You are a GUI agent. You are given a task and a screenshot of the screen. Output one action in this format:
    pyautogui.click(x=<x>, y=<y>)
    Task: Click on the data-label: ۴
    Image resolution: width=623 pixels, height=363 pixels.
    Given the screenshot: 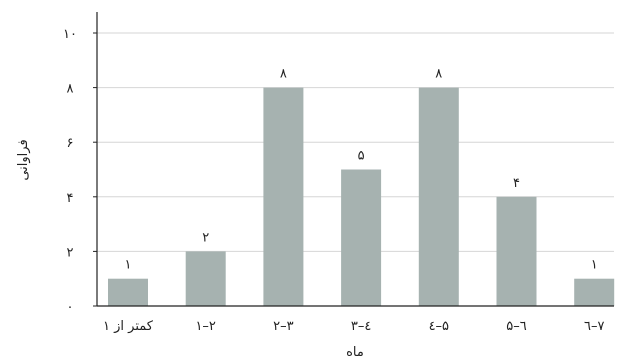 What is the action you would take?
    pyautogui.click(x=516, y=183)
    